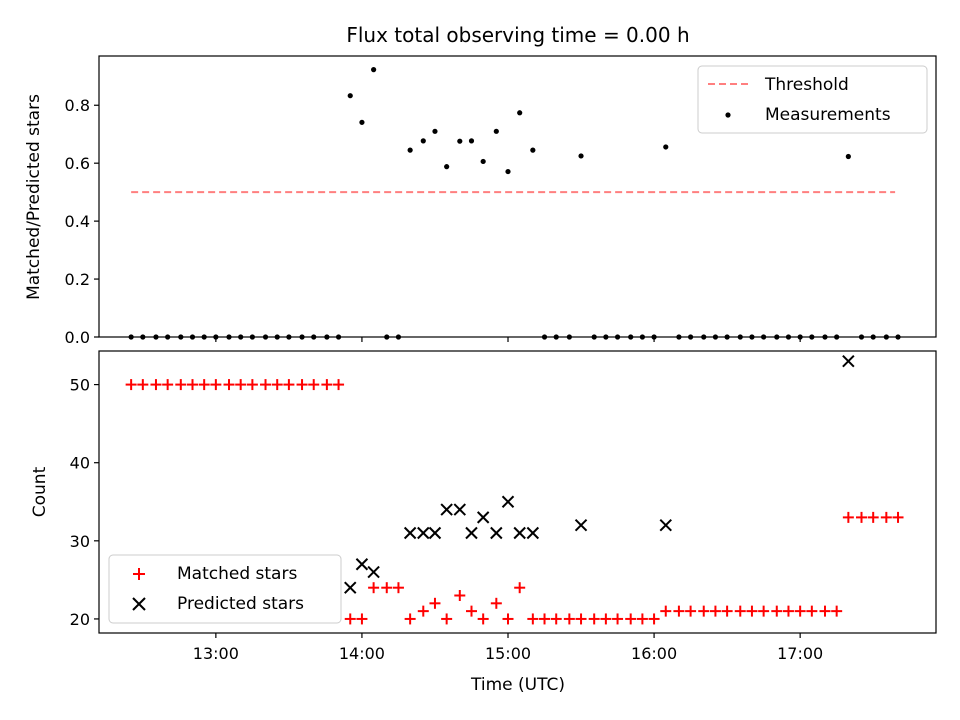 Image resolution: width=960 pixels, height=720 pixels. What do you see at coordinates (216, 653) in the screenshot?
I see `x-tick-label: 13:00` at bounding box center [216, 653].